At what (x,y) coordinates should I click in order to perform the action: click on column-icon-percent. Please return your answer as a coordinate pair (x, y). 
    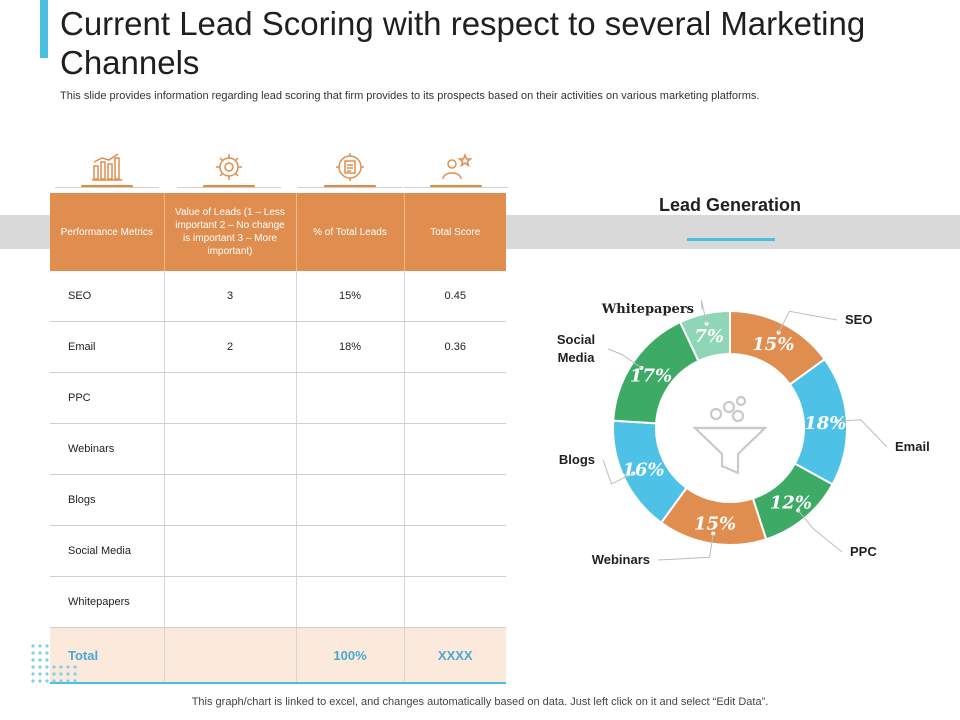
    Looking at the image, I should click on (350, 171).